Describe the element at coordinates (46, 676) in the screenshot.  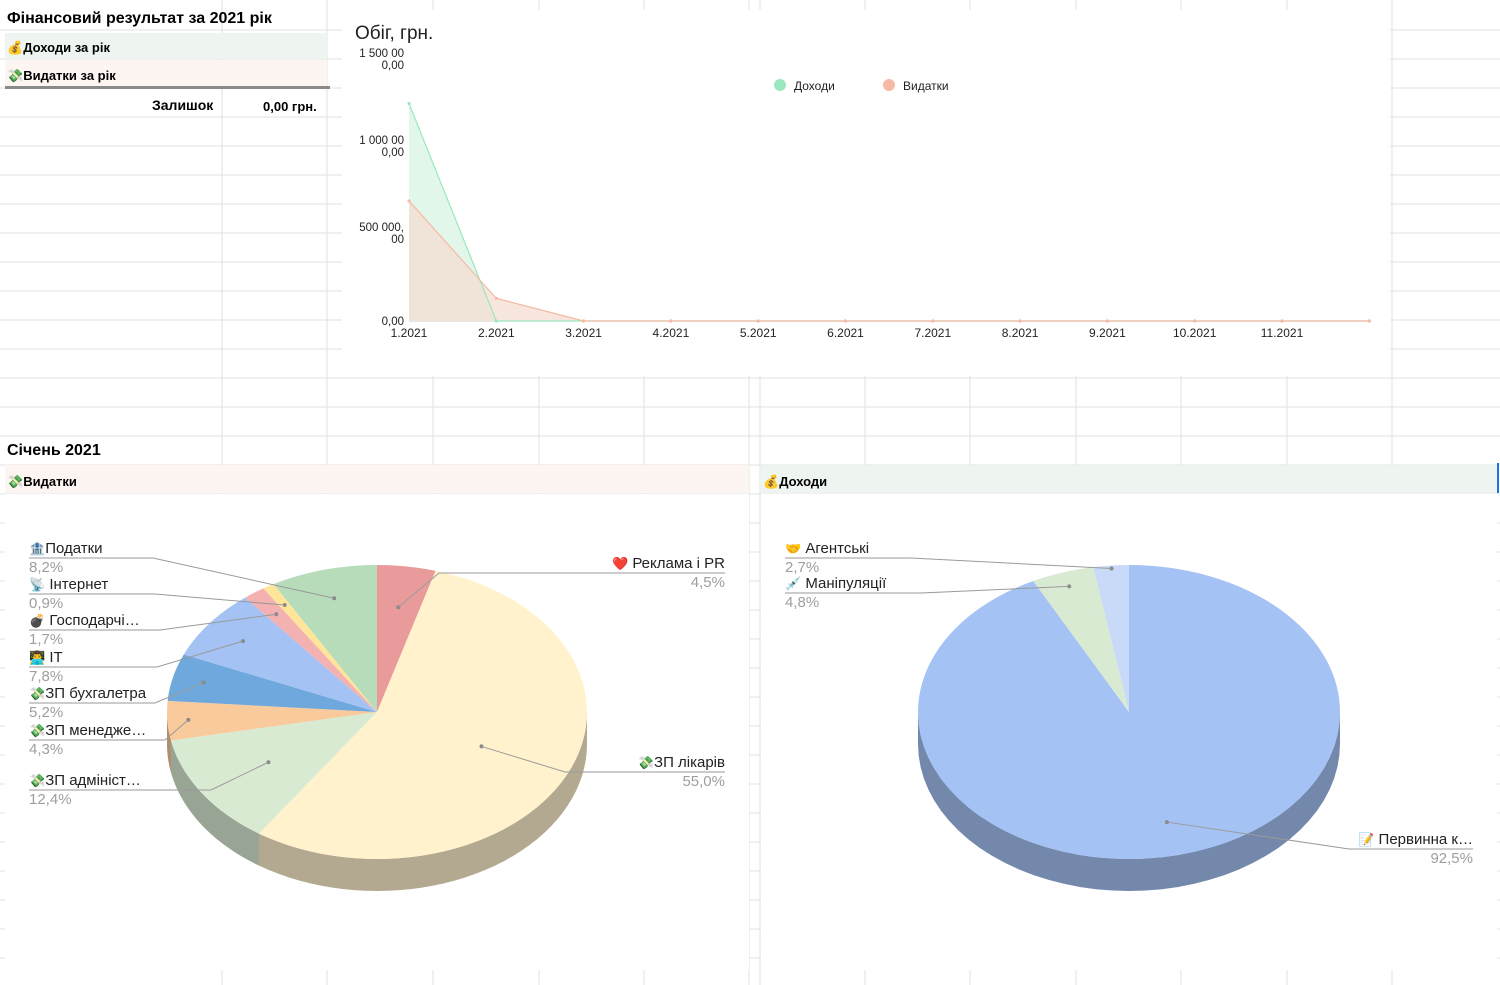
I see `slice-percent: 7,8%` at that location.